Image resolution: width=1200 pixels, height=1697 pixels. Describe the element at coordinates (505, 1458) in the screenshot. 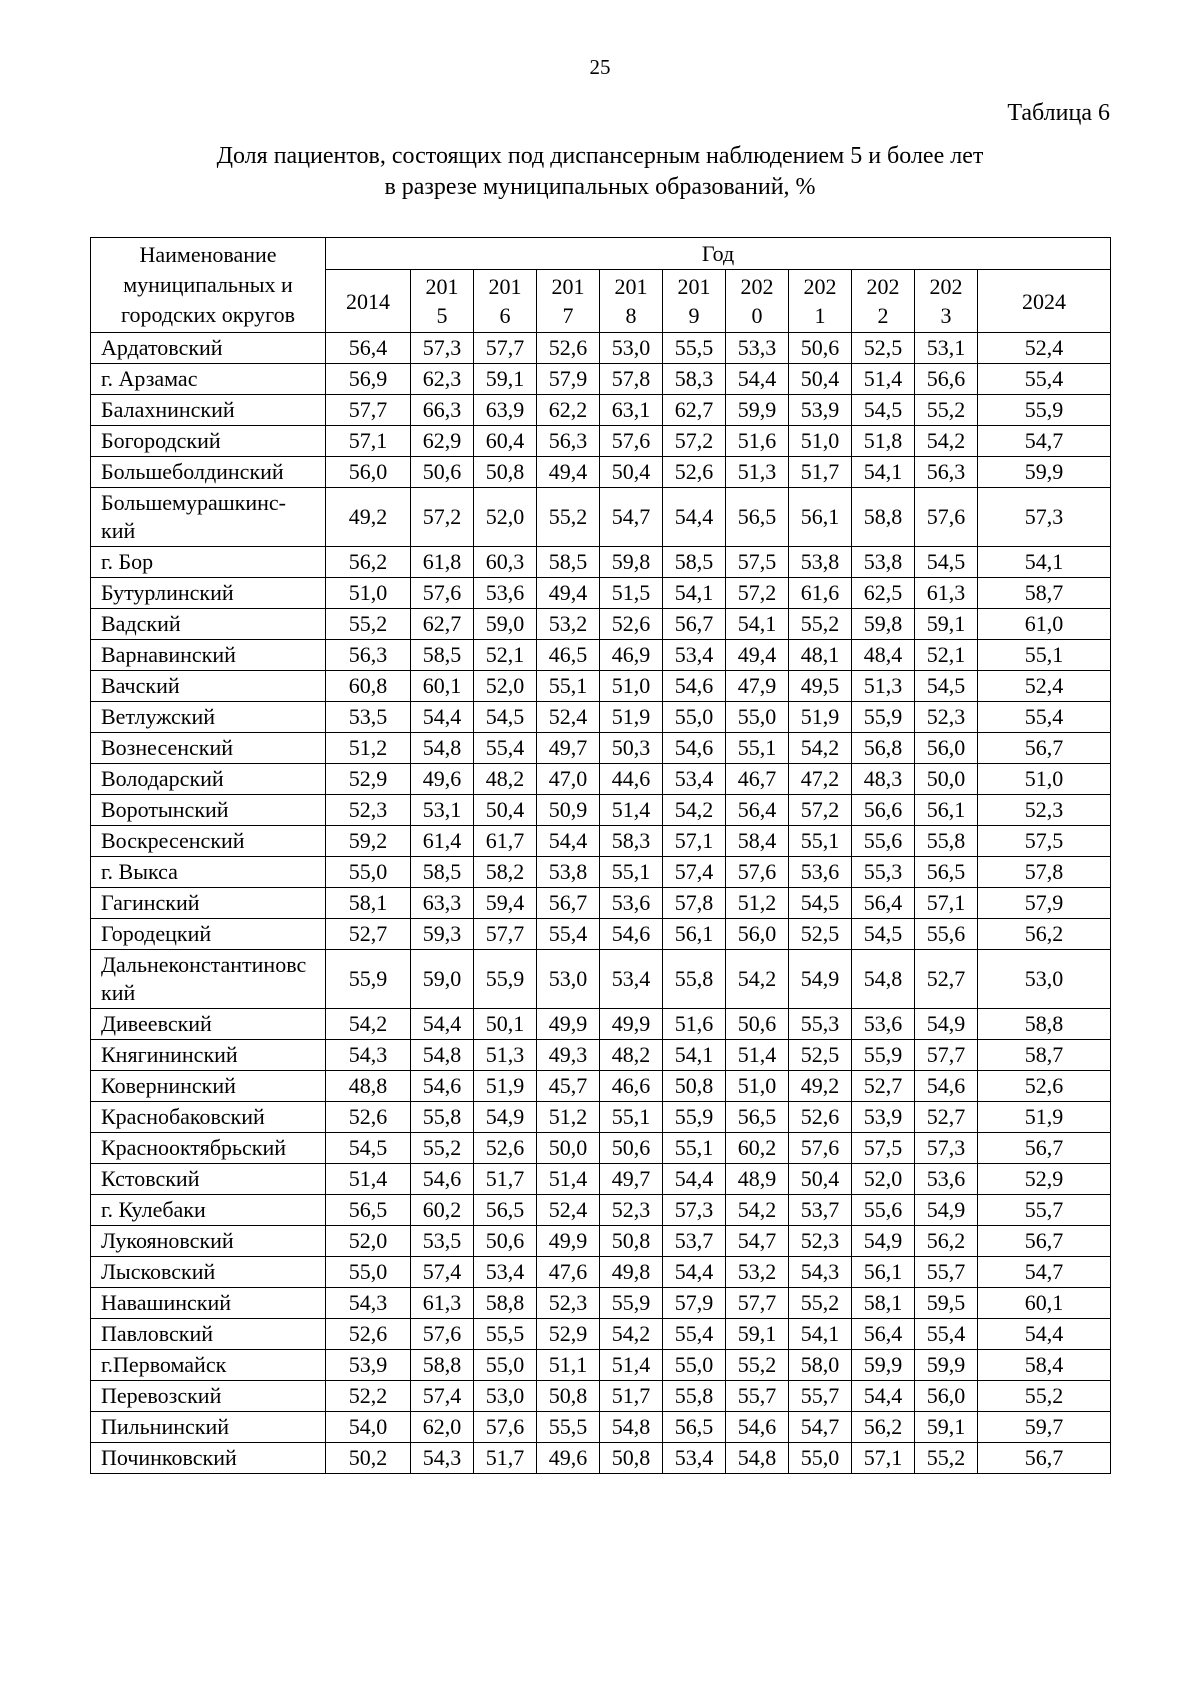

I see `year-value-cell: 51,7` at that location.